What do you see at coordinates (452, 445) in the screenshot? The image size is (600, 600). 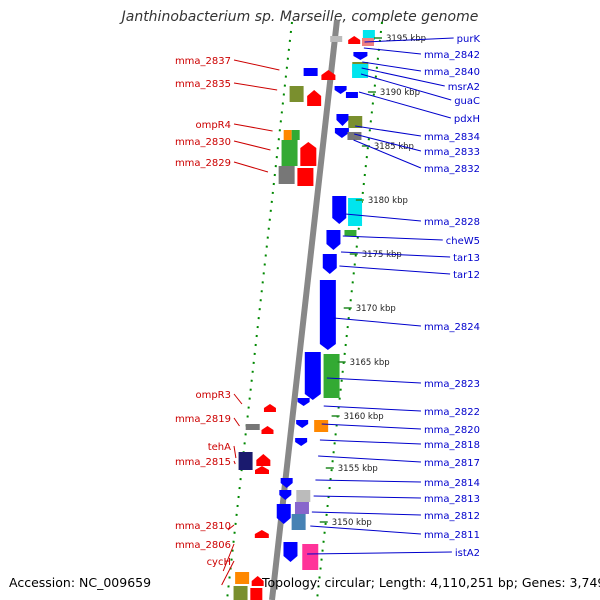 I see `gene-label-right: mma_2818` at bounding box center [452, 445].